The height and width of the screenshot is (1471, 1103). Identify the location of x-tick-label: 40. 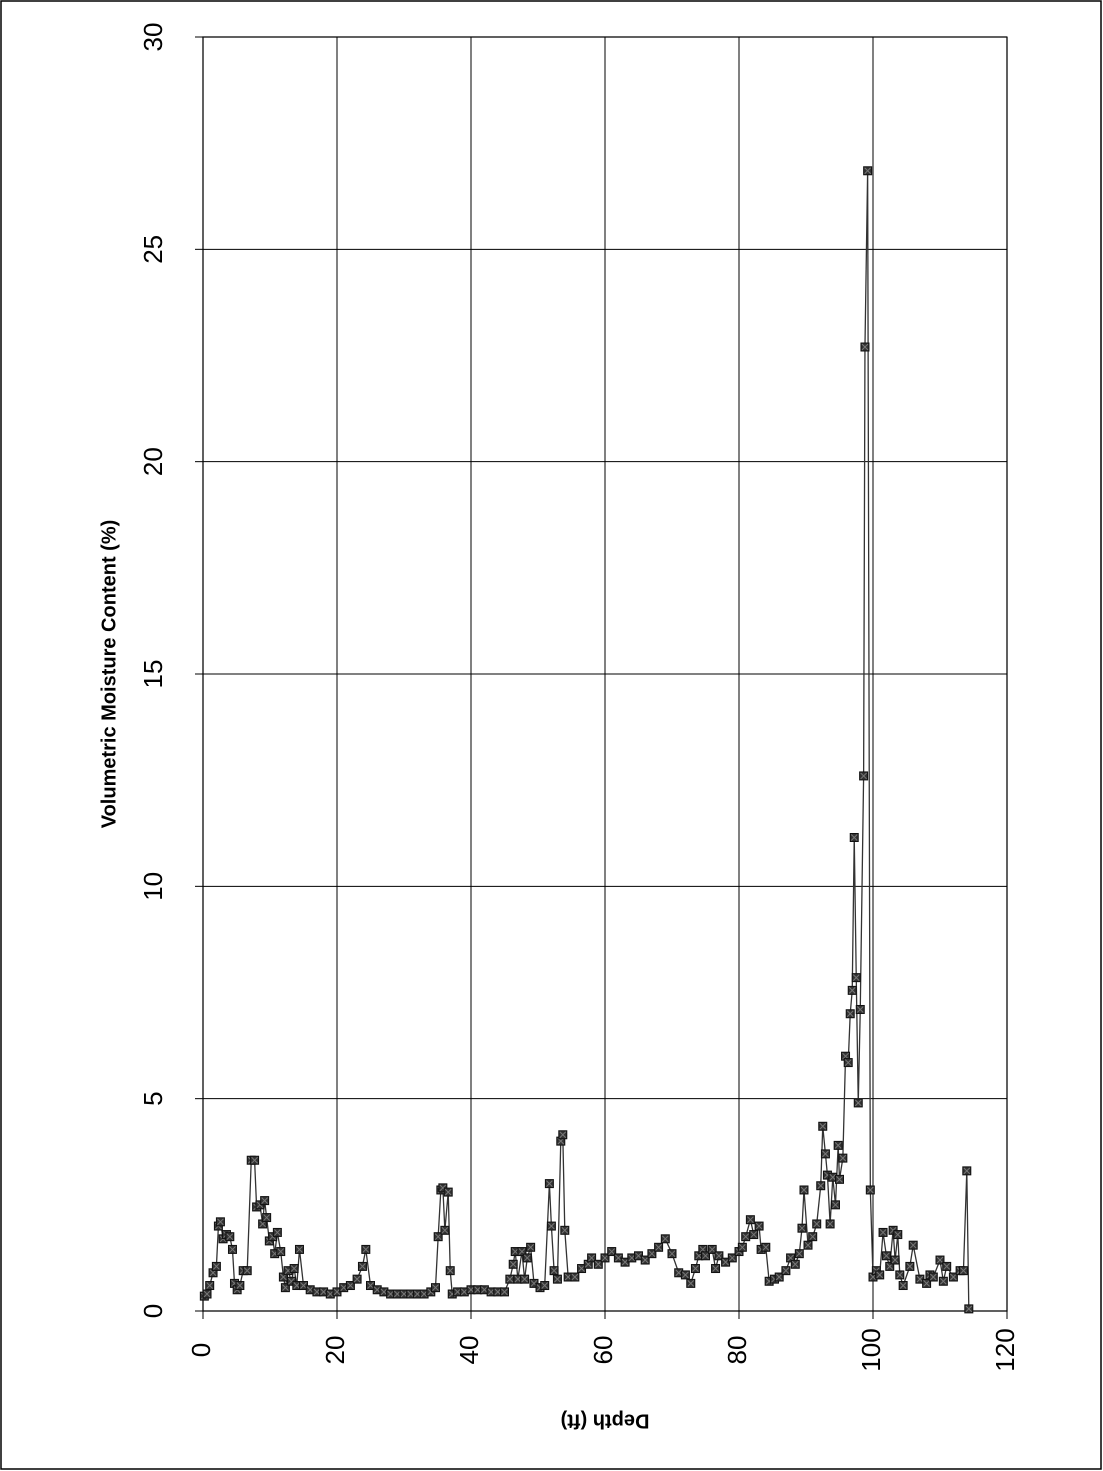
(469, 1350).